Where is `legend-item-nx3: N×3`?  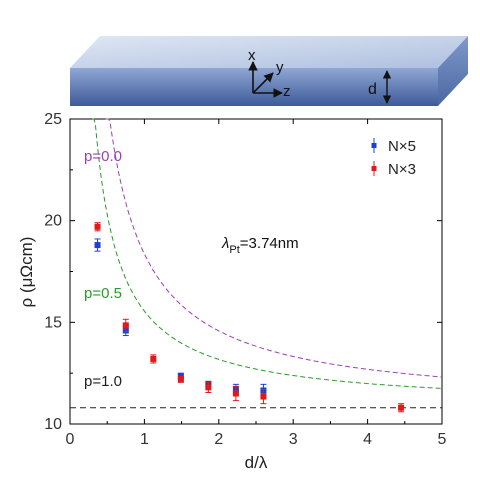 legend-item-nx3: N×3 is located at coordinates (393, 169).